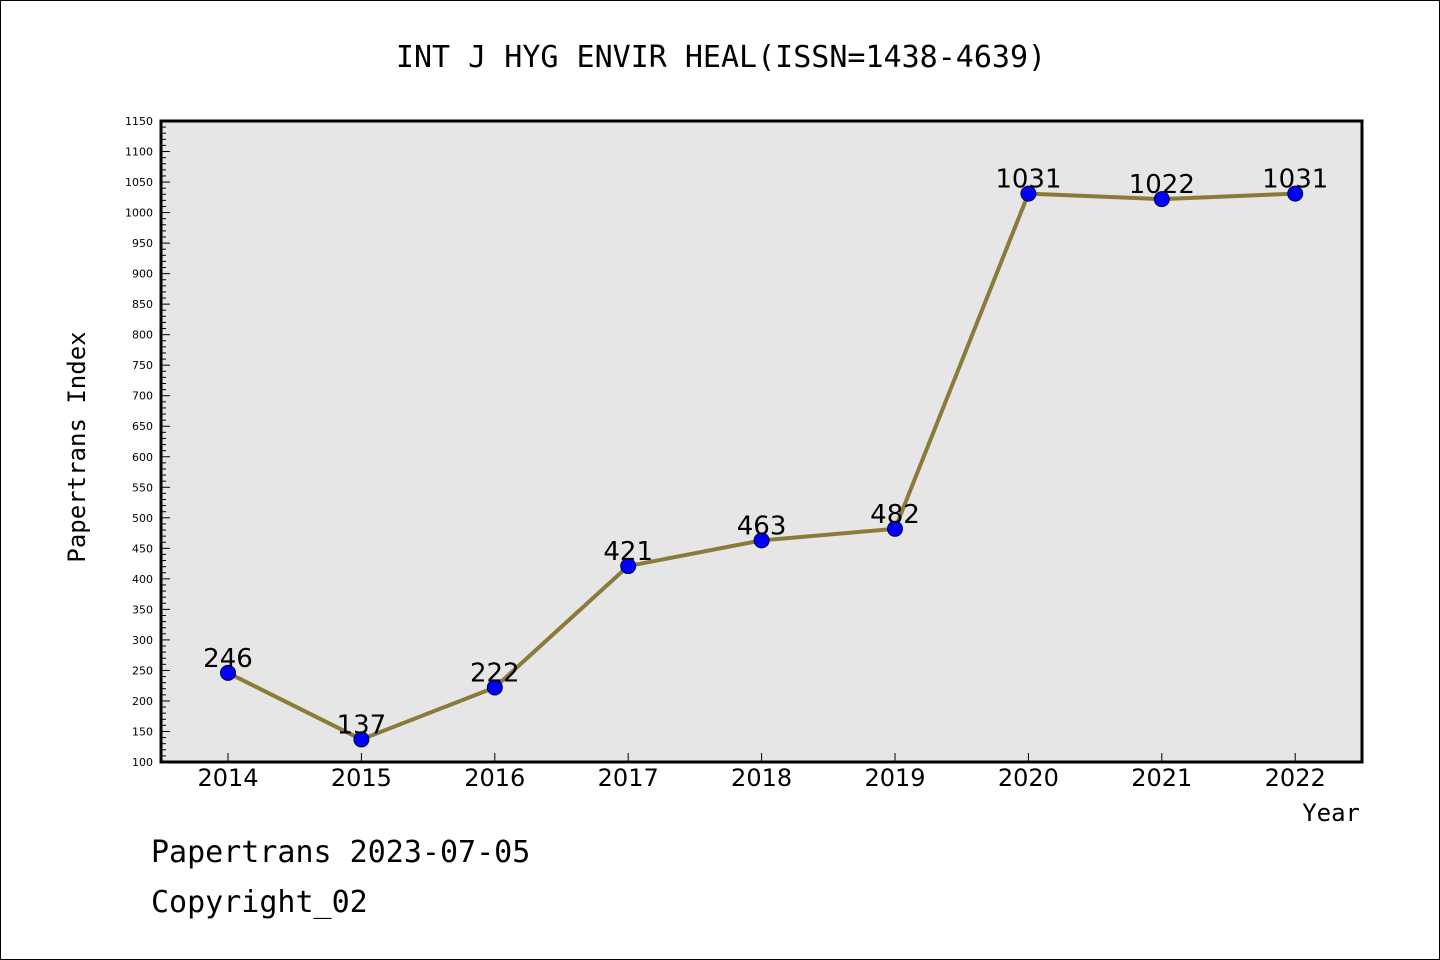 This screenshot has width=1440, height=960. What do you see at coordinates (142, 609) in the screenshot?
I see `y-tick-label: 350` at bounding box center [142, 609].